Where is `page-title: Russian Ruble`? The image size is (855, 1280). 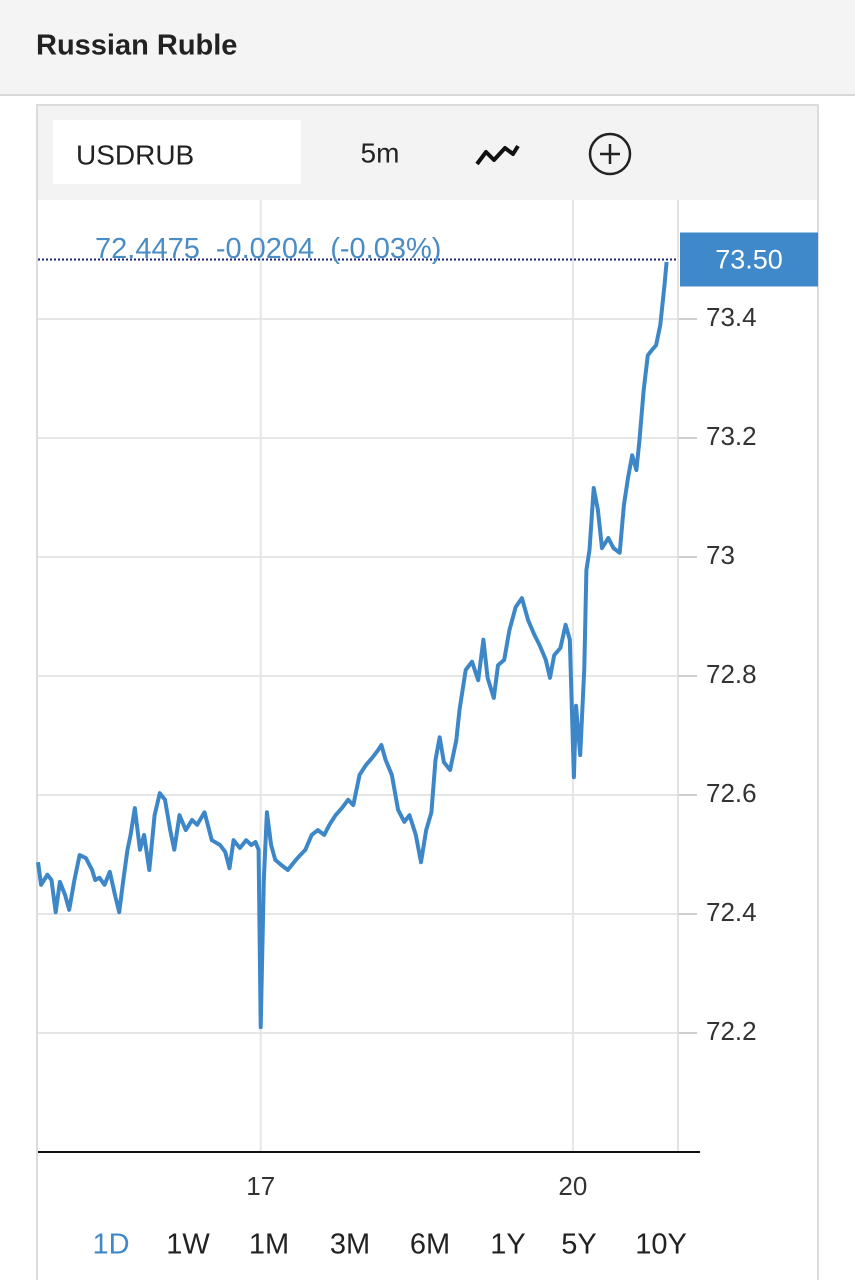 page-title: Russian Ruble is located at coordinates (136, 46).